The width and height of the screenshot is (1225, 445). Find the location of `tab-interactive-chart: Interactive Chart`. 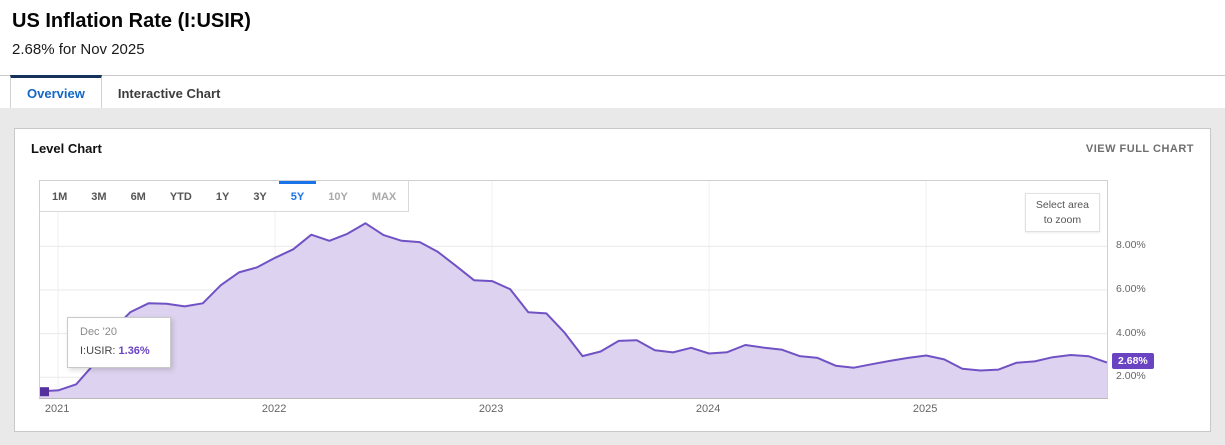

tab-interactive-chart: Interactive Chart is located at coordinates (169, 93).